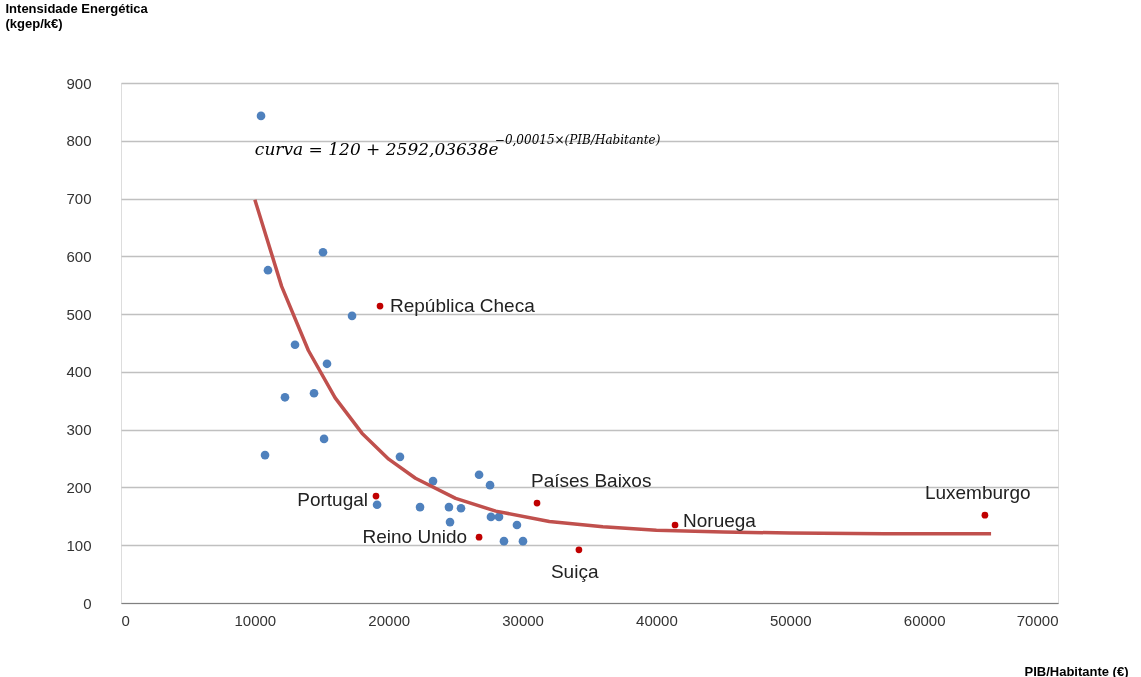 This screenshot has width=1141, height=677. Describe the element at coordinates (389, 620) in the screenshot. I see `x-tick-label: 20000` at that location.